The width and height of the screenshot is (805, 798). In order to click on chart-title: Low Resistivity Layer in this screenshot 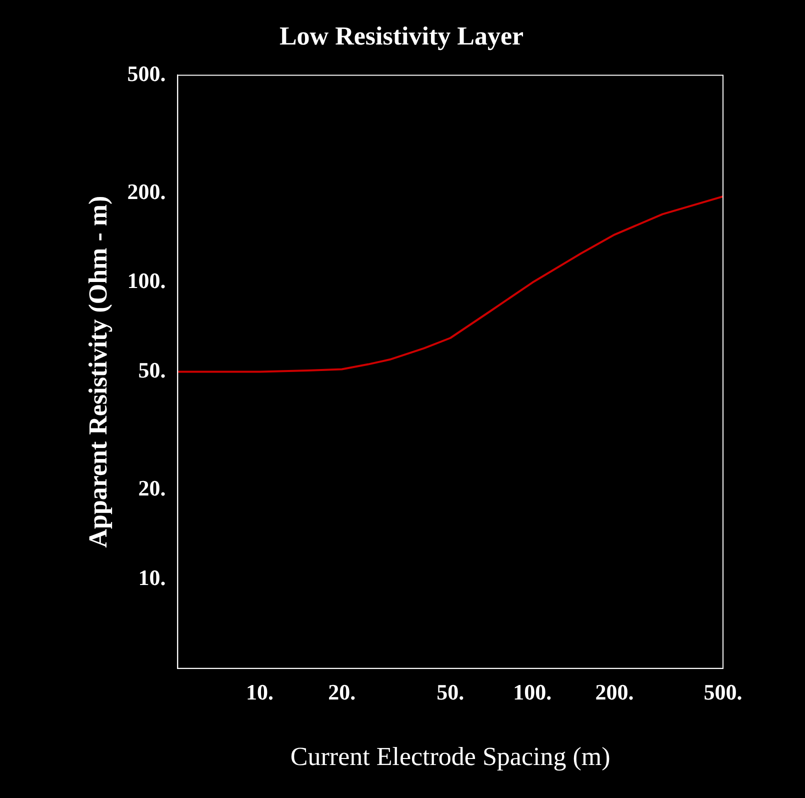, I will do `click(401, 35)`.